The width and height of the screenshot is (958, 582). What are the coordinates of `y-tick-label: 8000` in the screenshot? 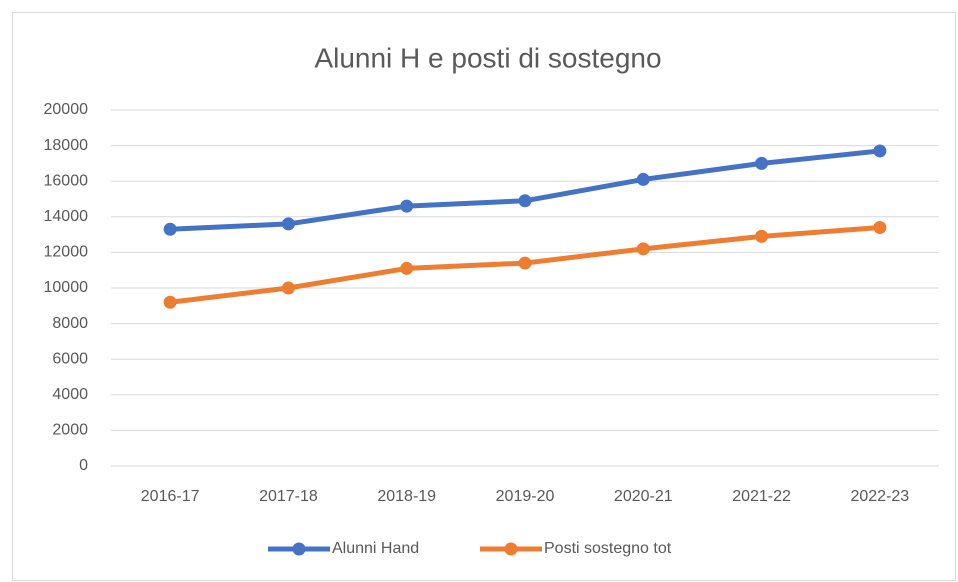 It's located at (70, 323).